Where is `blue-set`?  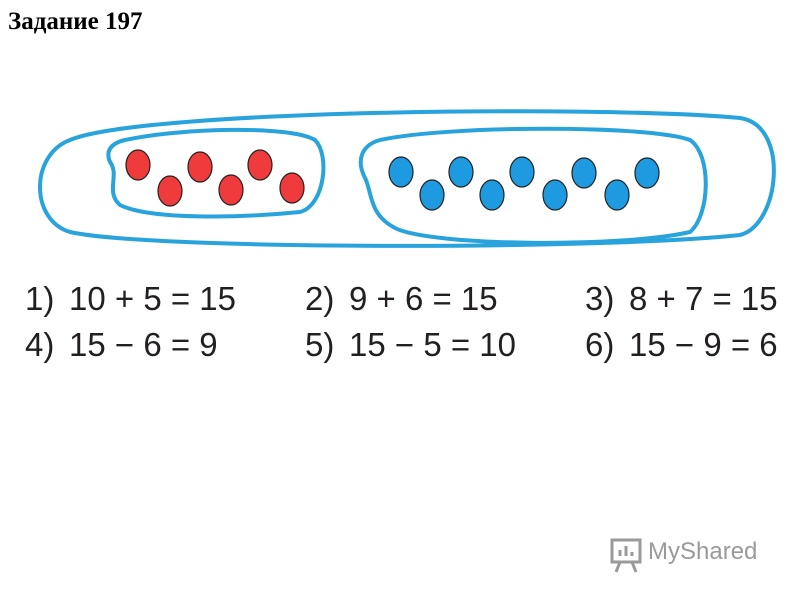
blue-set is located at coordinates (533, 185).